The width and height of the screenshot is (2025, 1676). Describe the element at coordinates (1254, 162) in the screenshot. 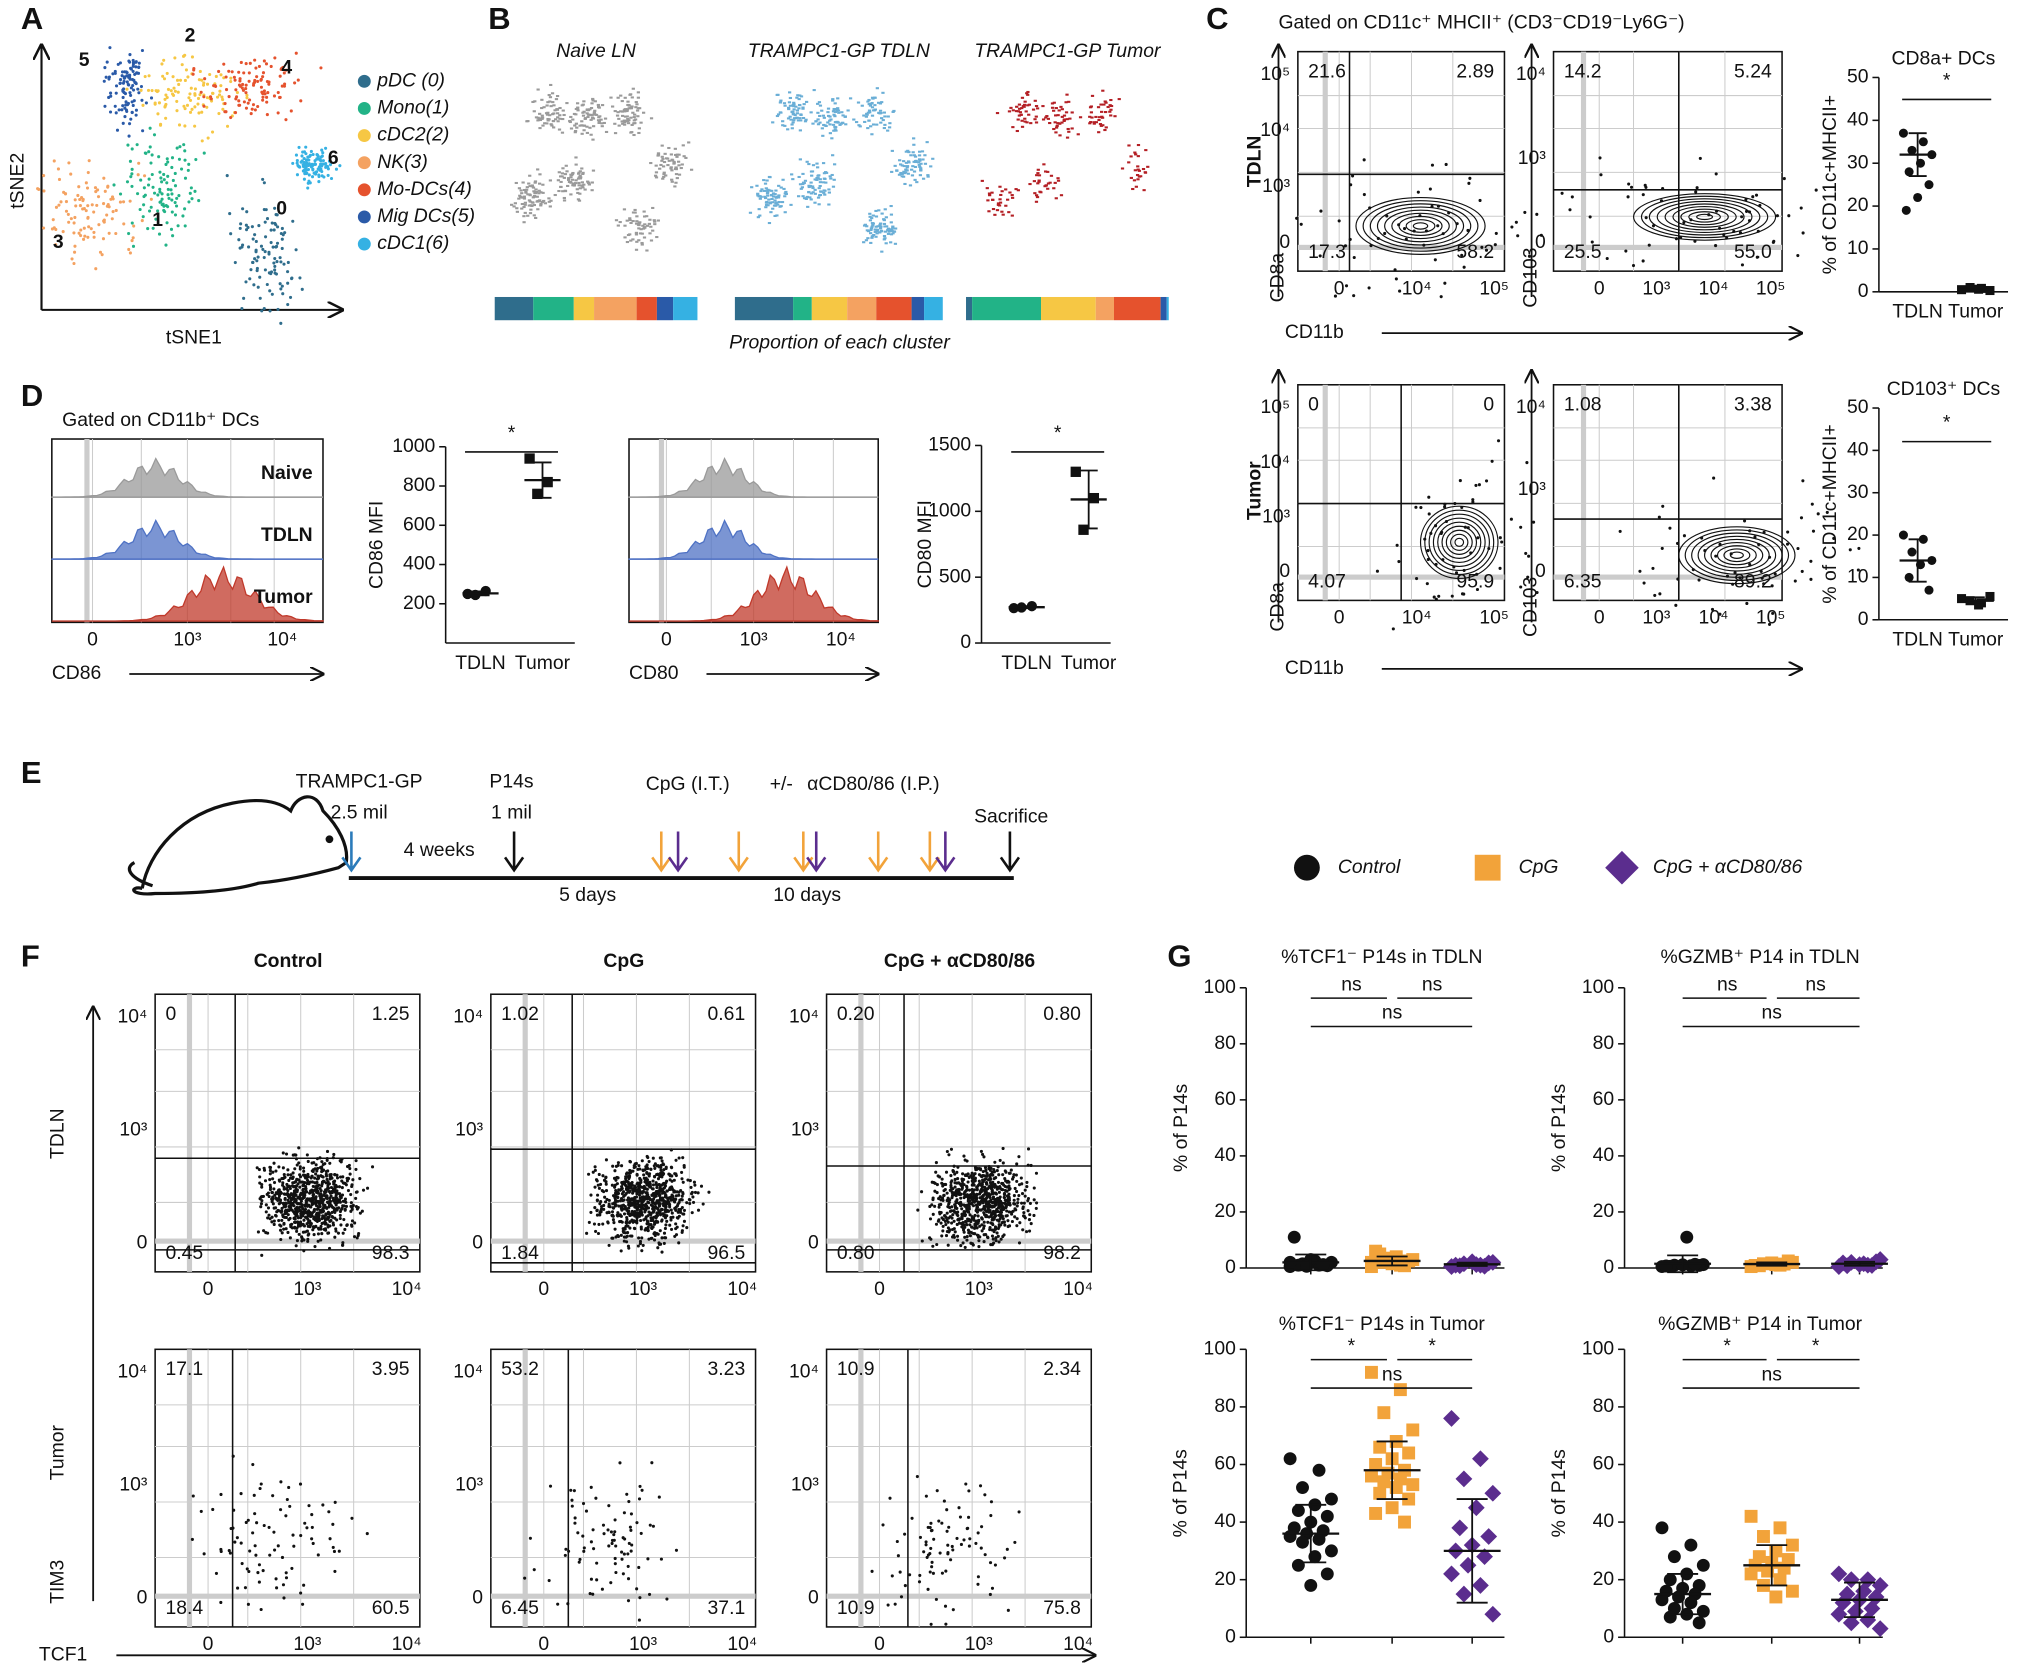

I see `row-label: TDLN` at that location.